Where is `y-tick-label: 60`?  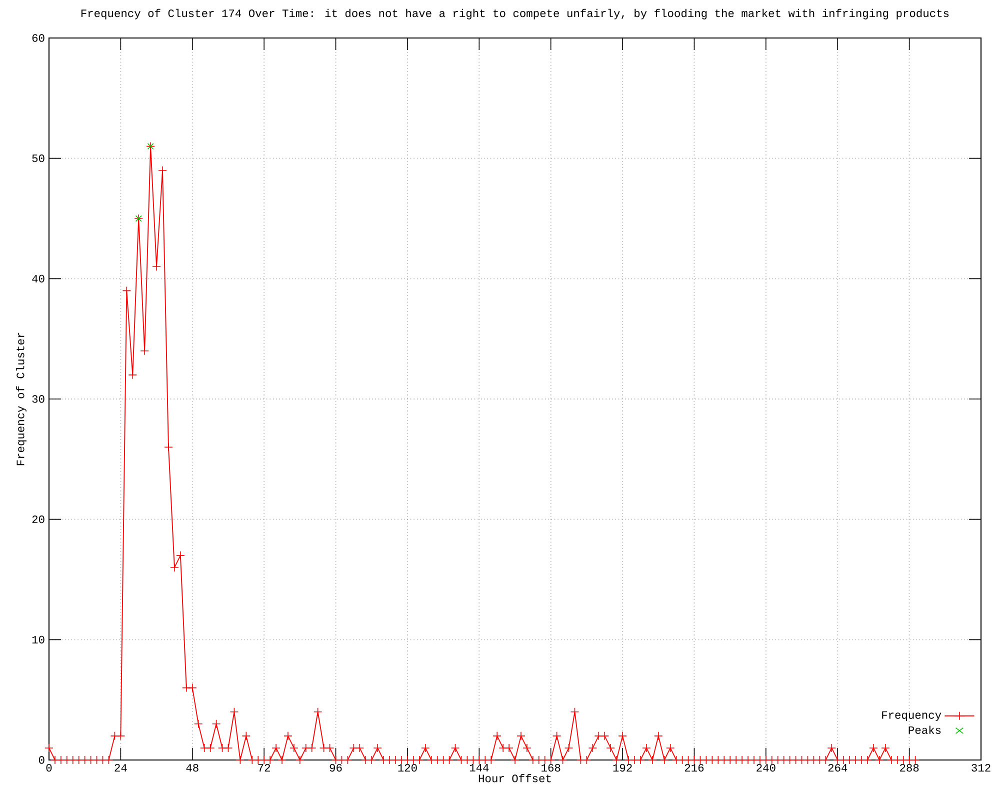 y-tick-label: 60 is located at coordinates (38, 38).